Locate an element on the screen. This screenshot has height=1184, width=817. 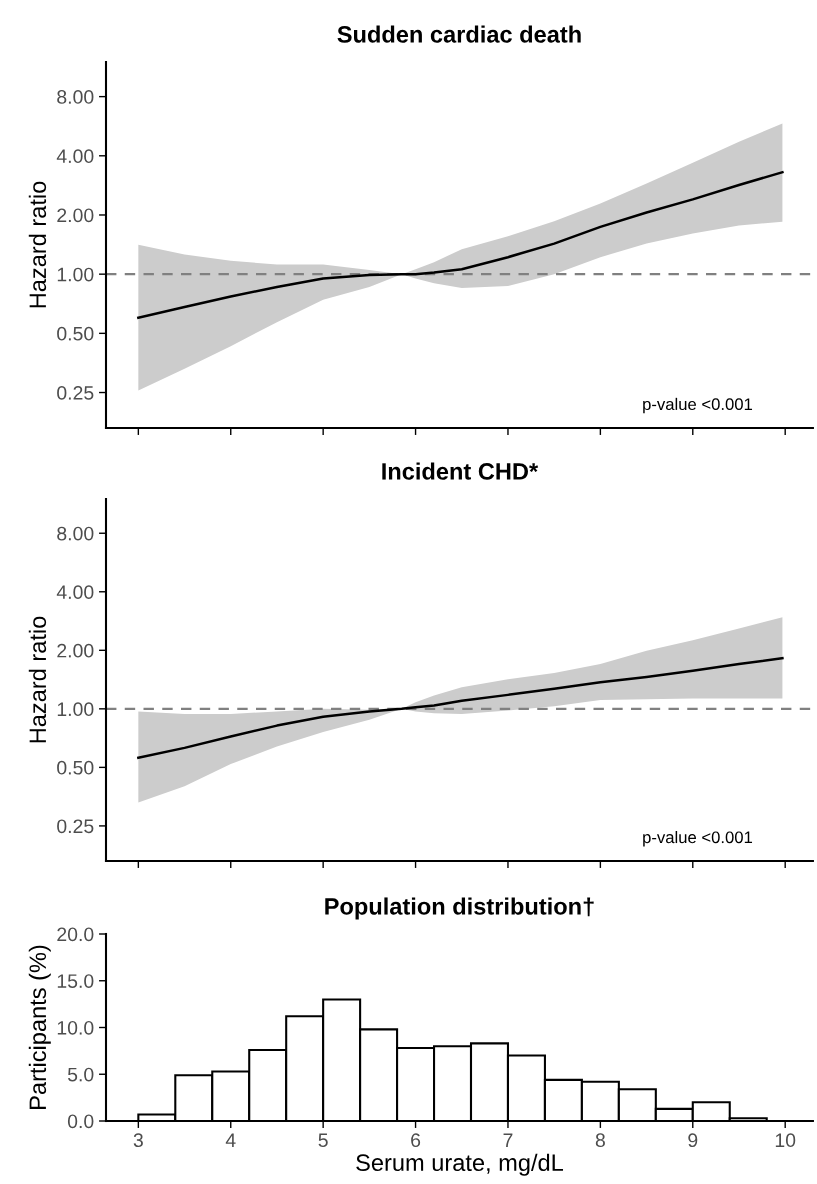
x-tick-label: 8 is located at coordinates (600, 1140).